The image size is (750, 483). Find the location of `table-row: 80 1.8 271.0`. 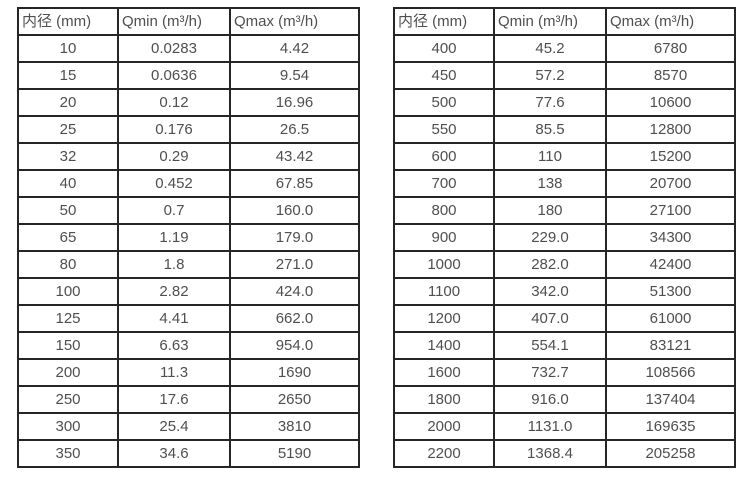

table-row: 80 1.8 271.0 is located at coordinates (188, 264).